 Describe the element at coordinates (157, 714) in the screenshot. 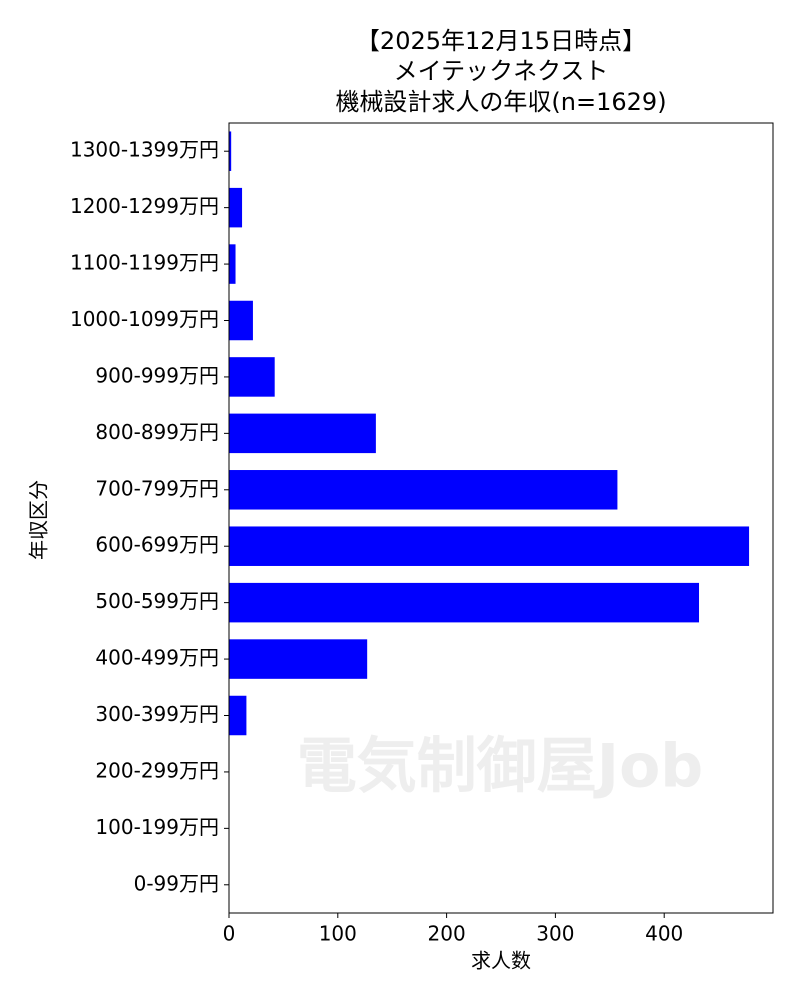

I see `y-tick-label: 300-399万円` at that location.